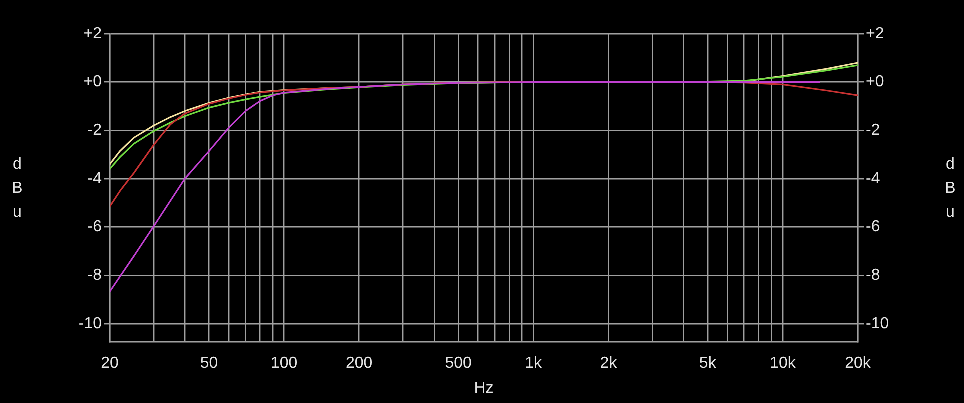 The width and height of the screenshot is (964, 403). I want to click on y-tick-label: -6, so click(95, 227).